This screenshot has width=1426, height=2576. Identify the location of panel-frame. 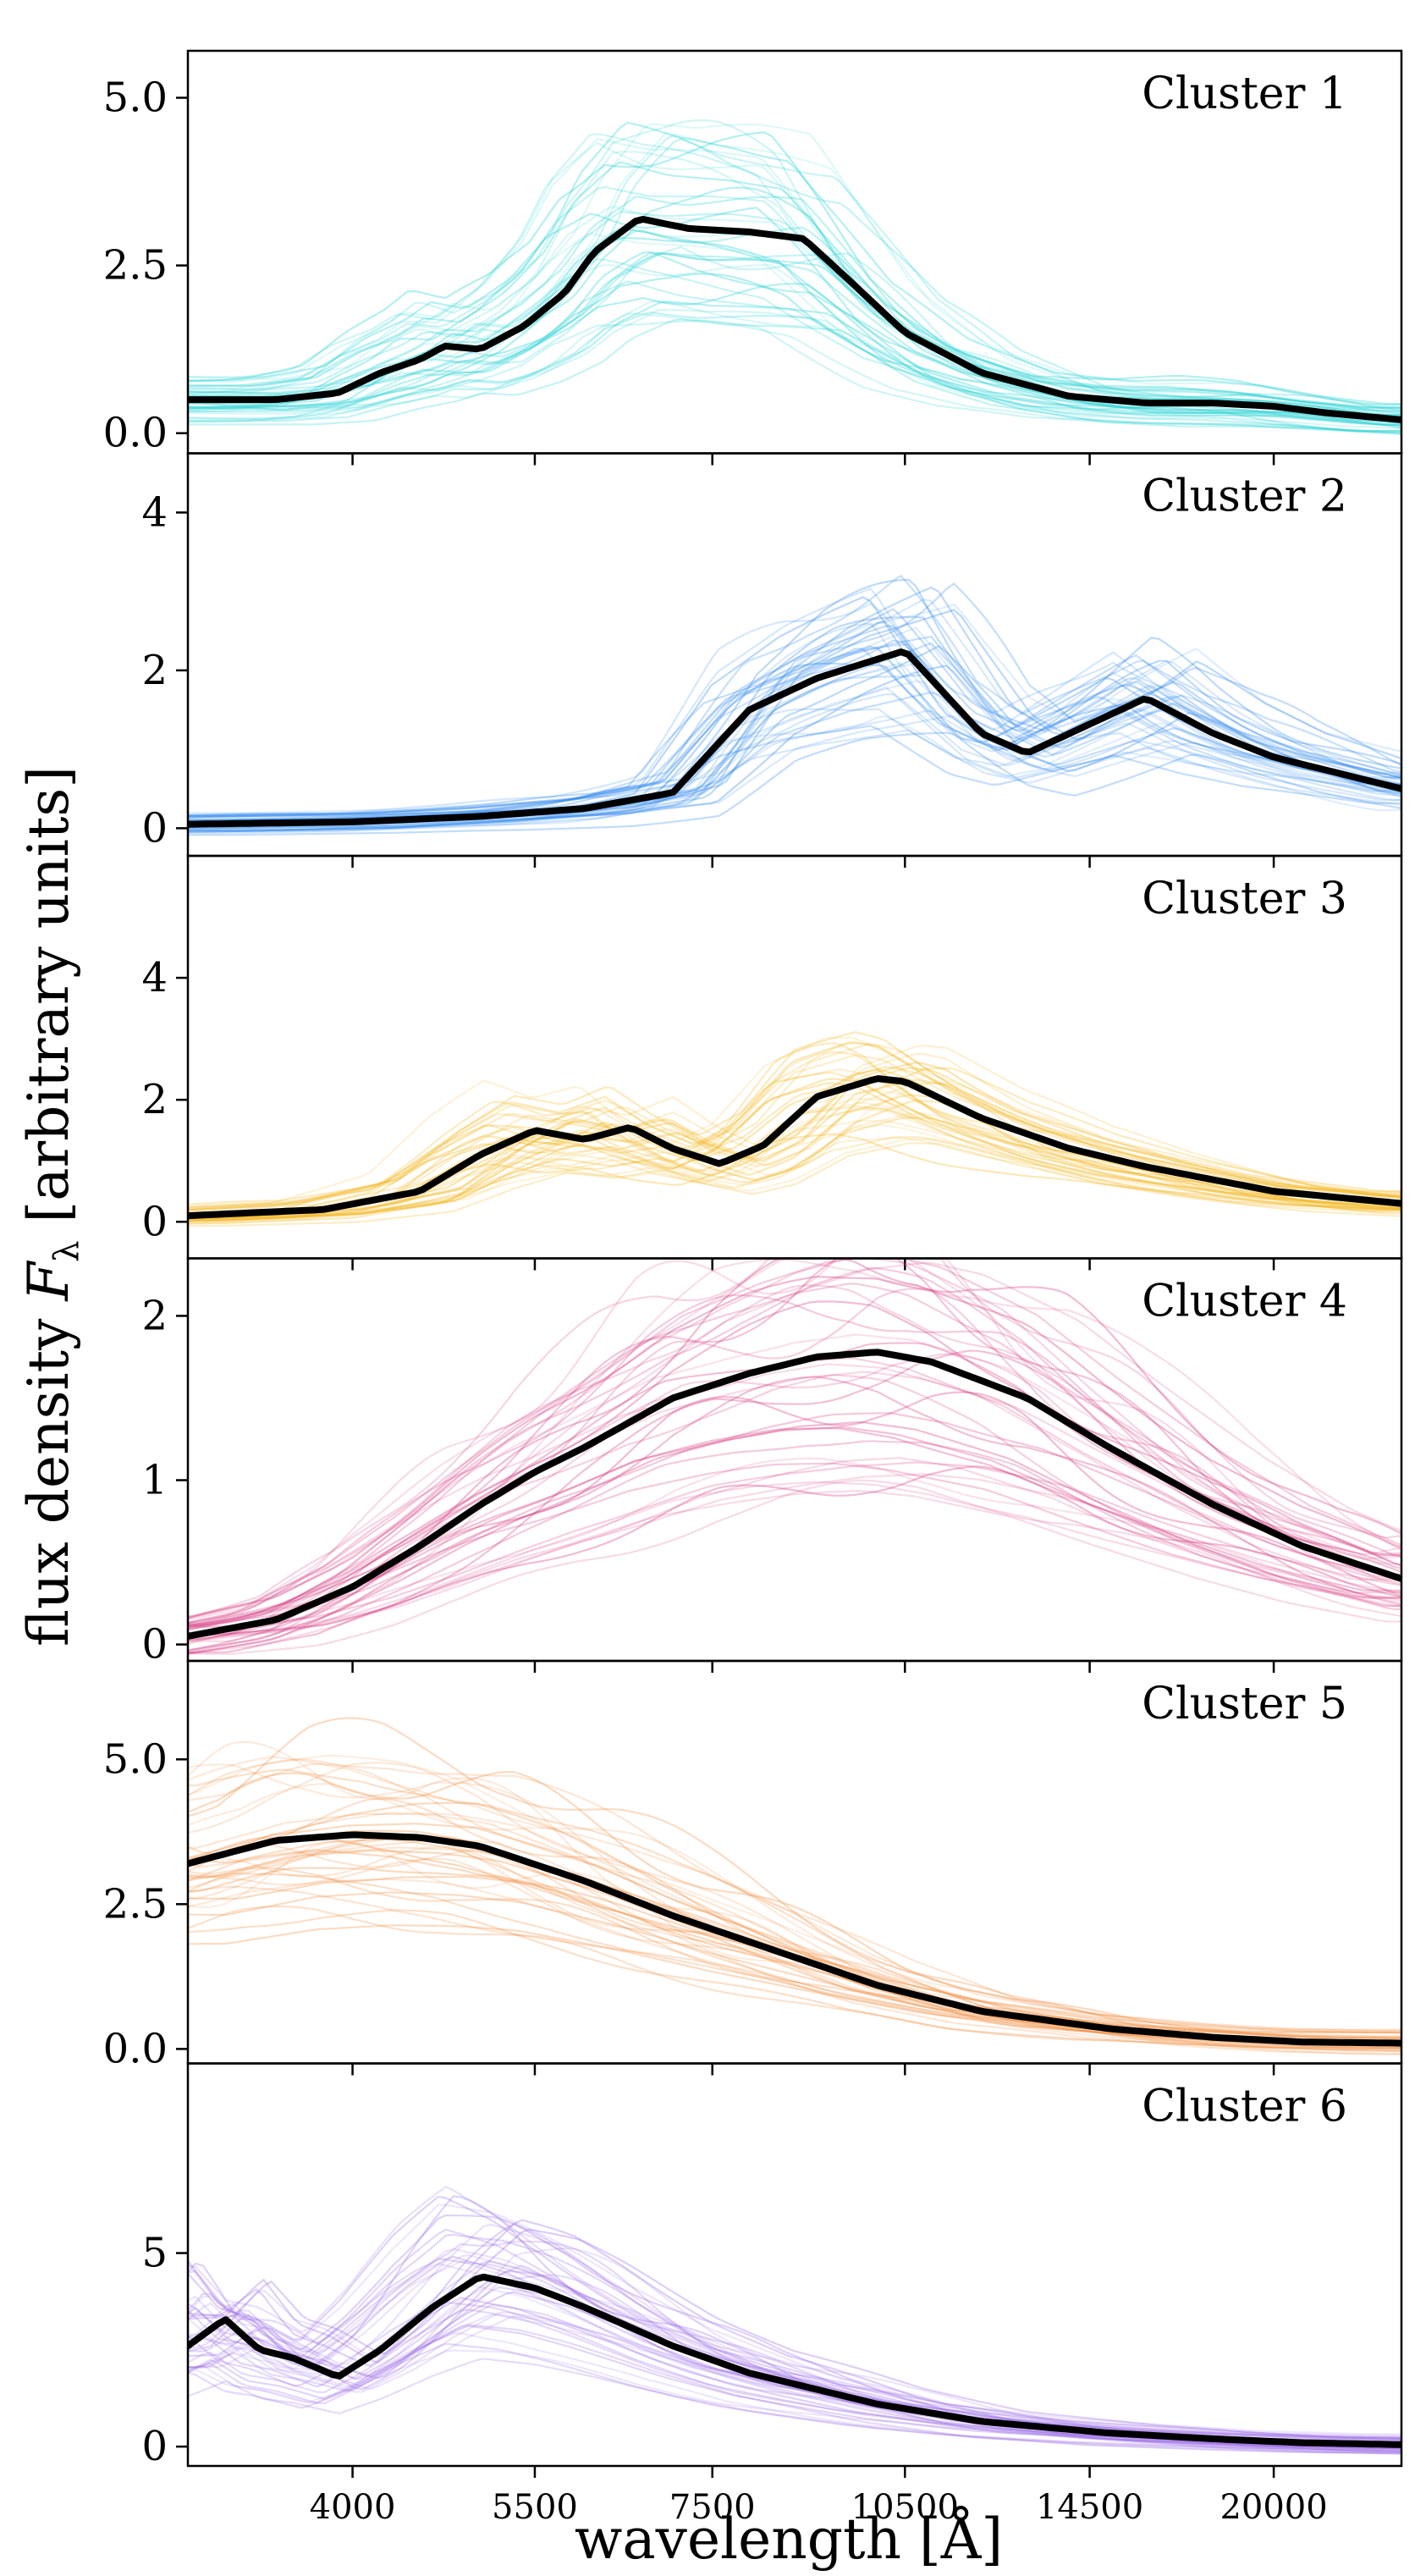
(794, 2265).